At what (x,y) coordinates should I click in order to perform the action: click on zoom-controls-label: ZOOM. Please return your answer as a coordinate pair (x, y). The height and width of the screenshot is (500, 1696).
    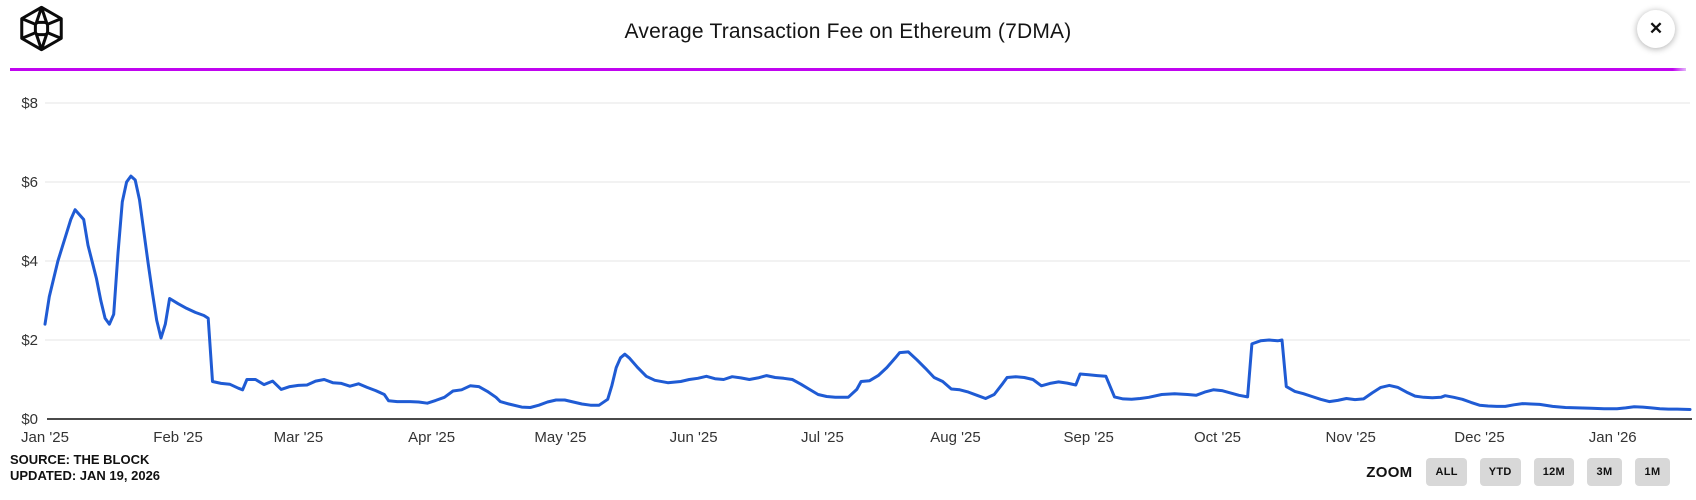
    Looking at the image, I should click on (1389, 472).